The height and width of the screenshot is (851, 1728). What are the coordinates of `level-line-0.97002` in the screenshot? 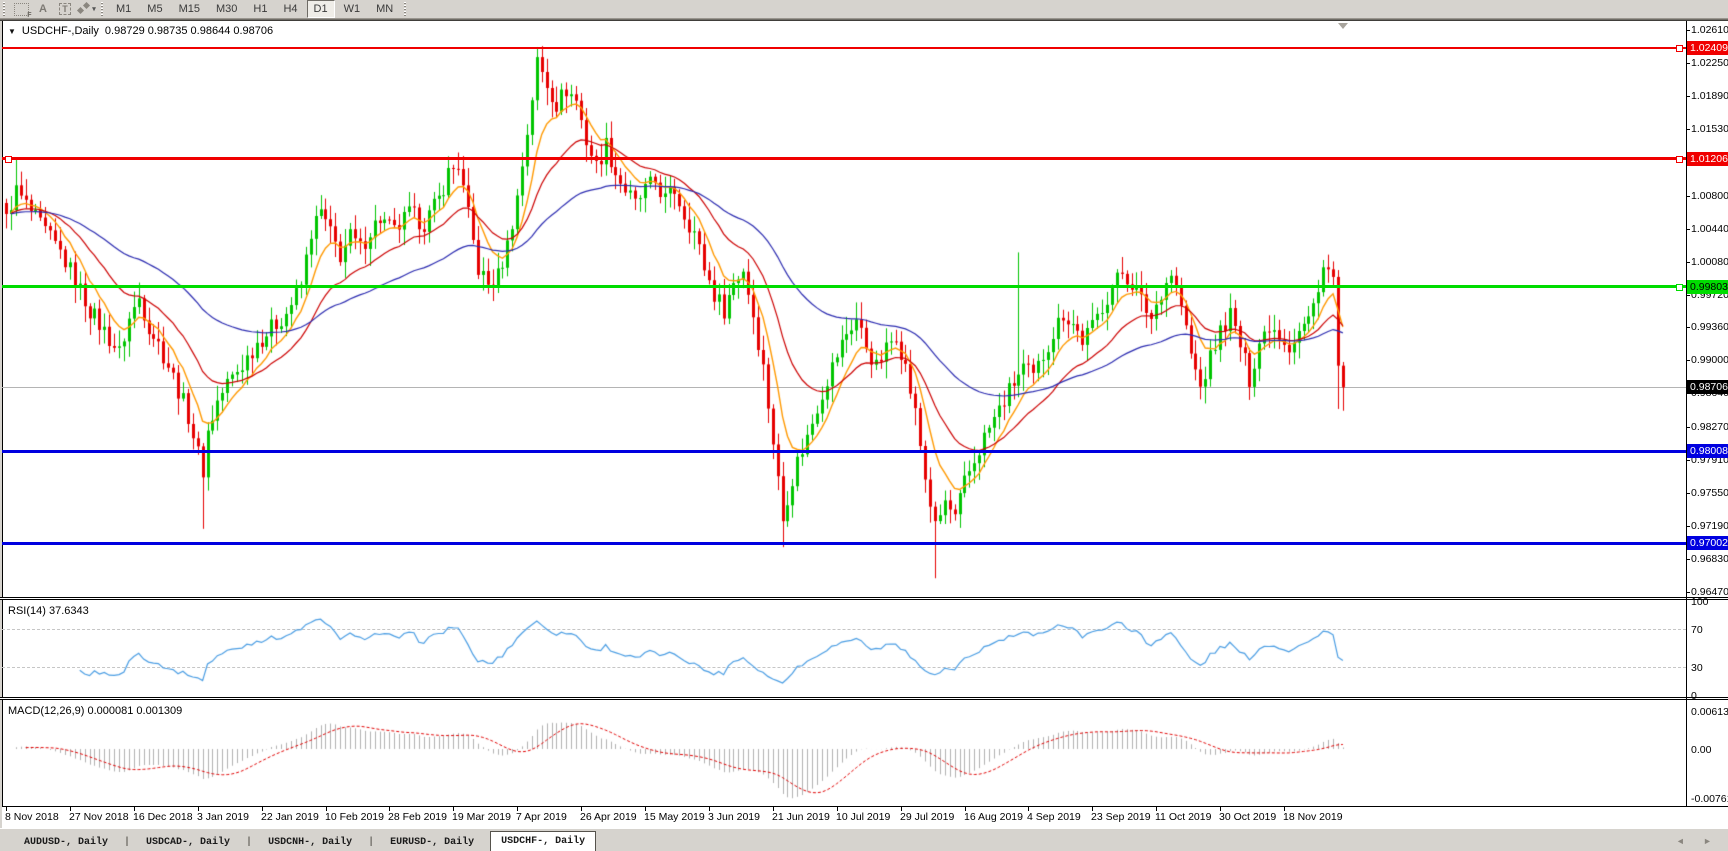 It's located at (844, 543).